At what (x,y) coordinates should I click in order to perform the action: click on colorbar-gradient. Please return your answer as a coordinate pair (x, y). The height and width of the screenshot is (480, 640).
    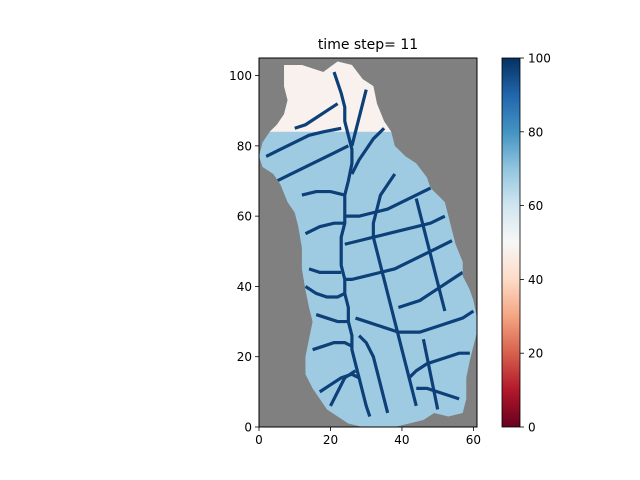
    Looking at the image, I should click on (511, 242).